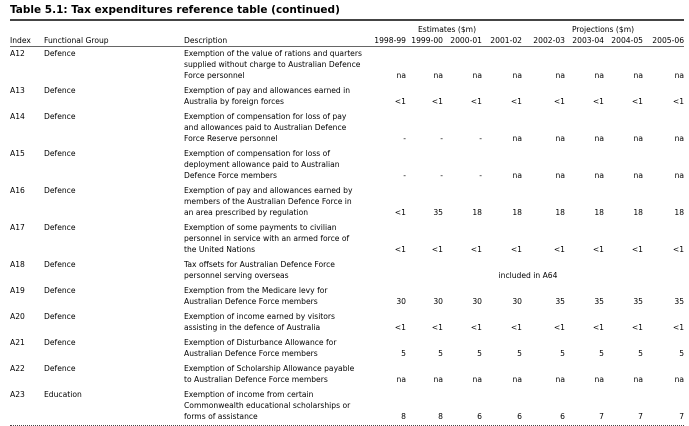 Image resolution: width=689 pixels, height=426 pixels. I want to click on value-cell: 30, so click(477, 301).